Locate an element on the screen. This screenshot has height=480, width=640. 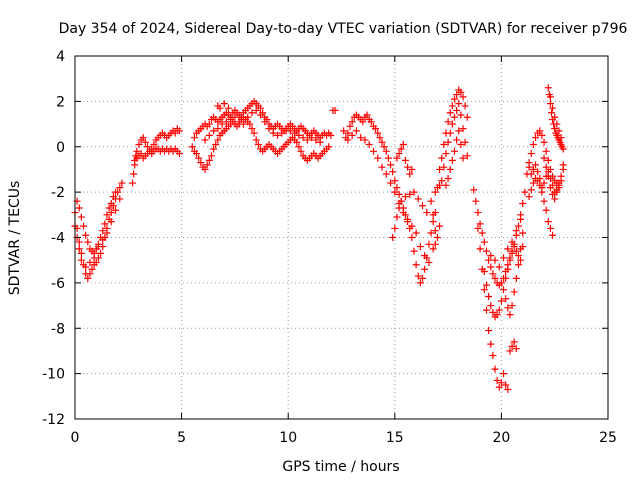
x-axis-label: GPS time / hours is located at coordinates (340, 467).